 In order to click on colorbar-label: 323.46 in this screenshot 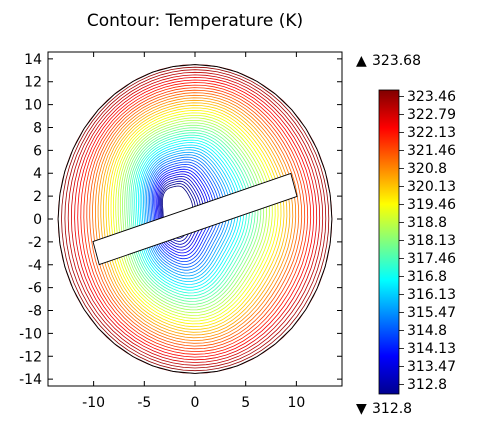, I will do `click(431, 97)`.